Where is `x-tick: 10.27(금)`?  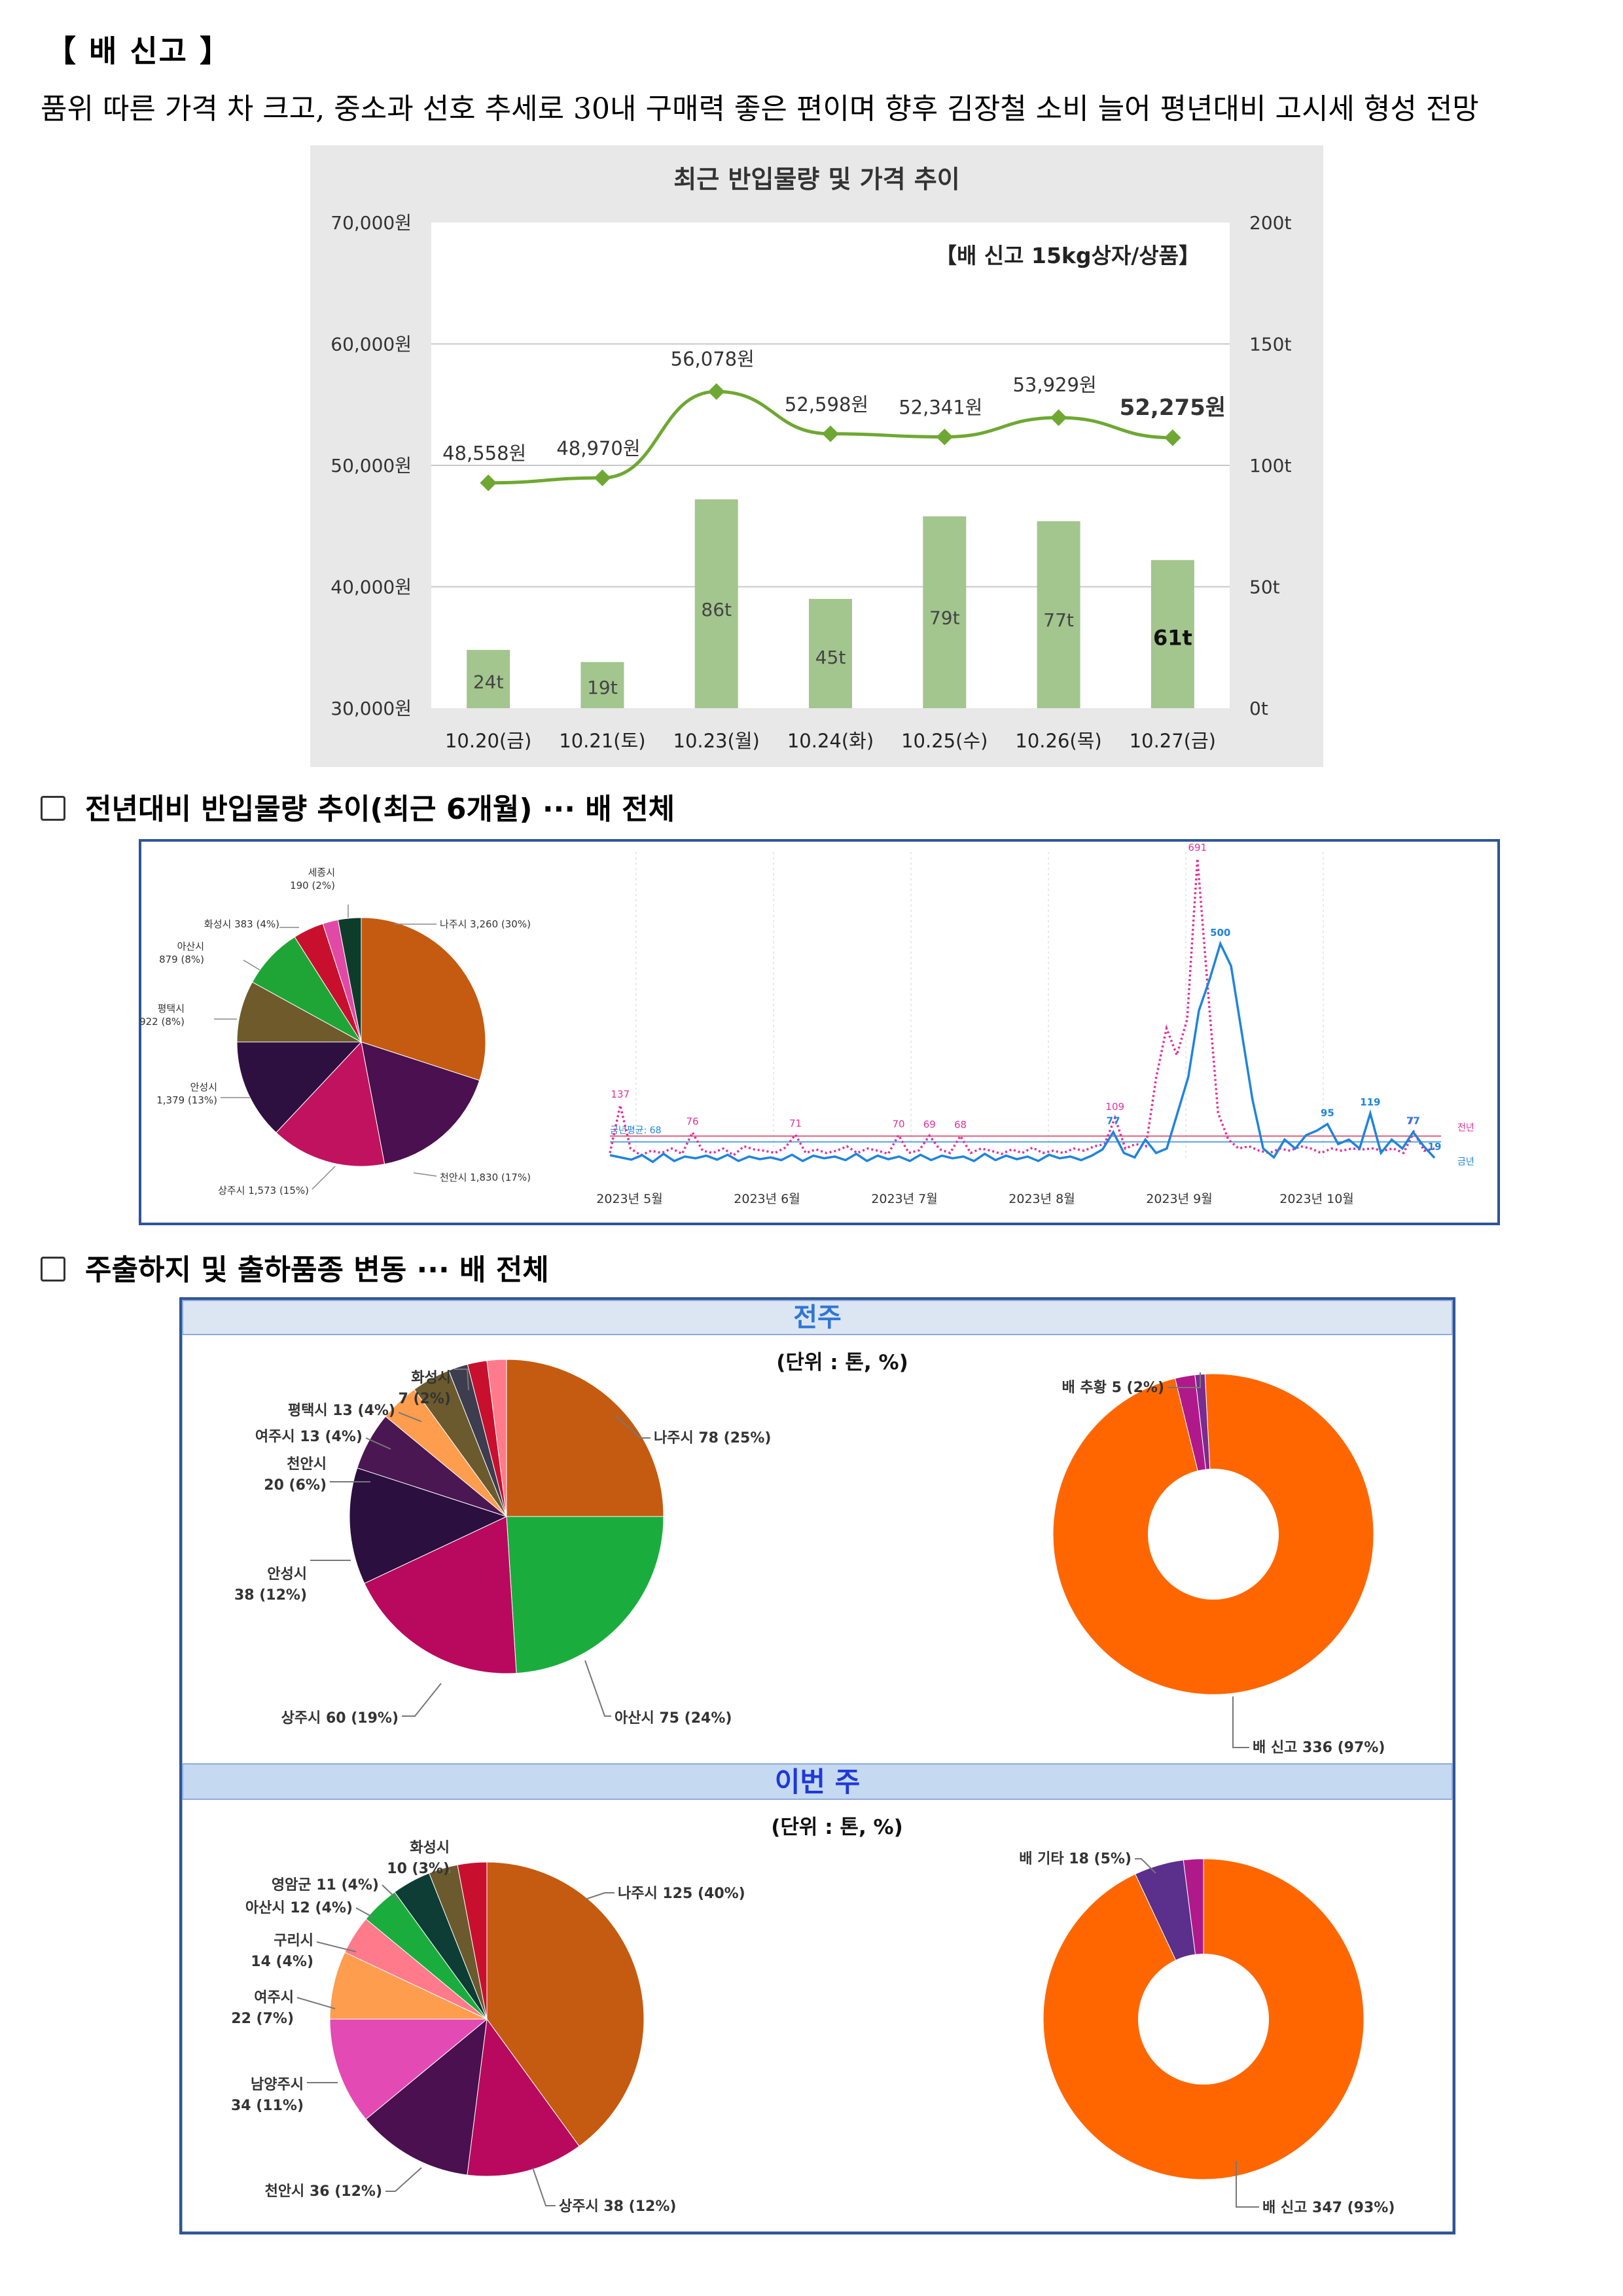
x-tick: 10.27(금) is located at coordinates (1173, 741).